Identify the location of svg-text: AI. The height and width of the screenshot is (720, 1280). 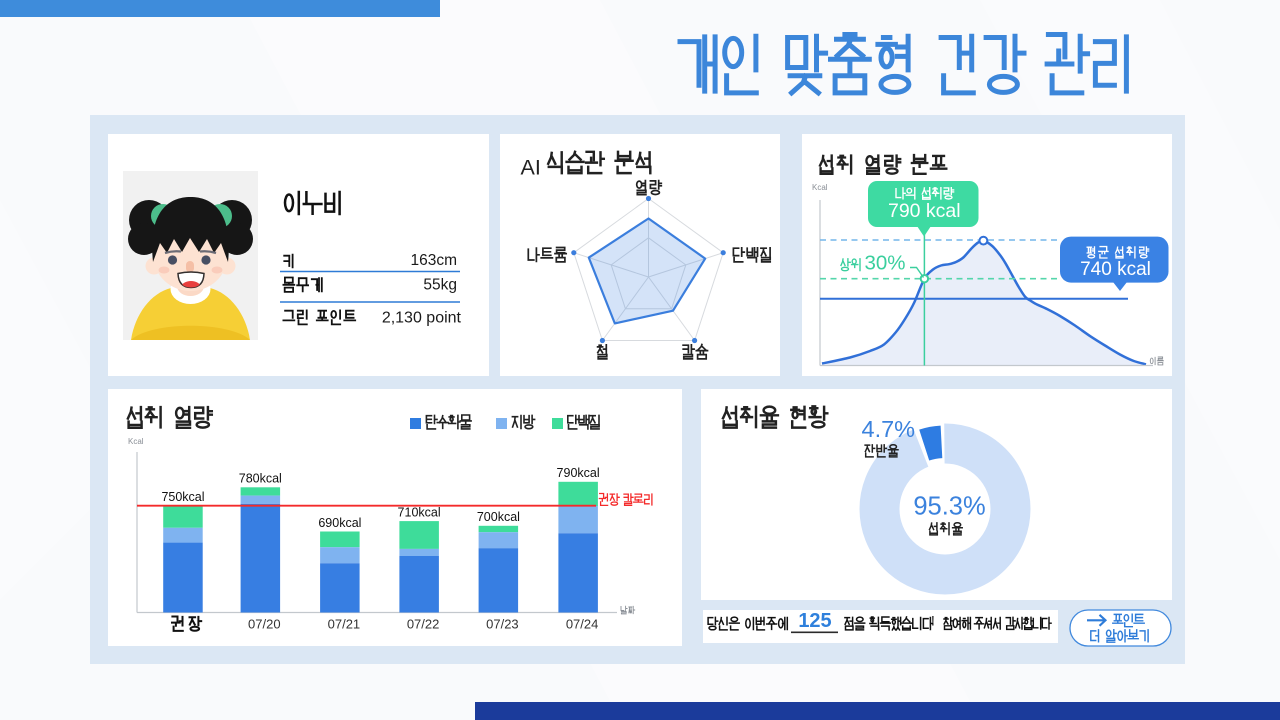
(531, 167).